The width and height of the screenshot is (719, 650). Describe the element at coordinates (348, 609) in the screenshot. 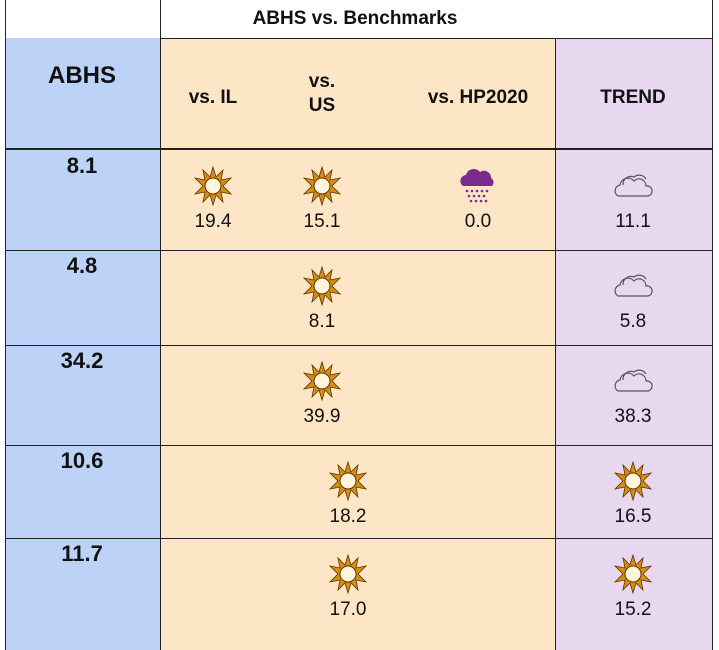

I see `us-value: 17.0` at that location.